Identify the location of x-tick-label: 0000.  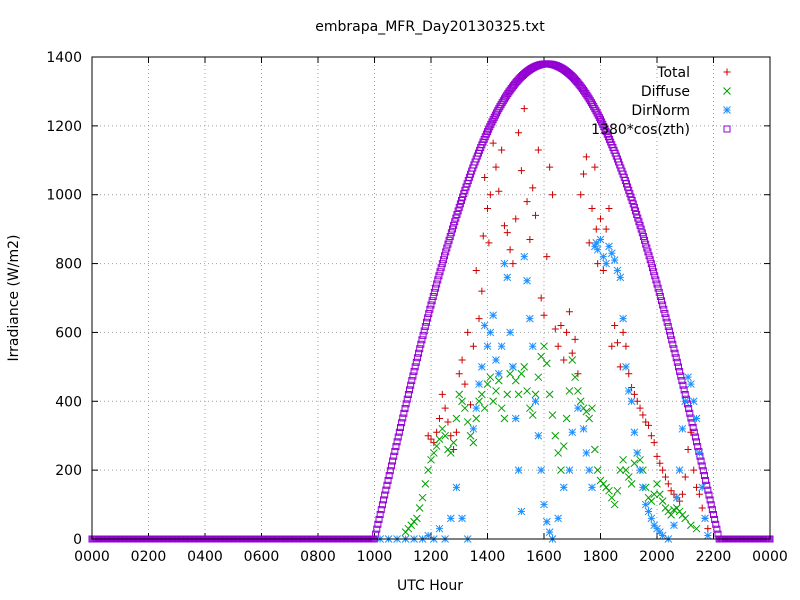
(770, 557).